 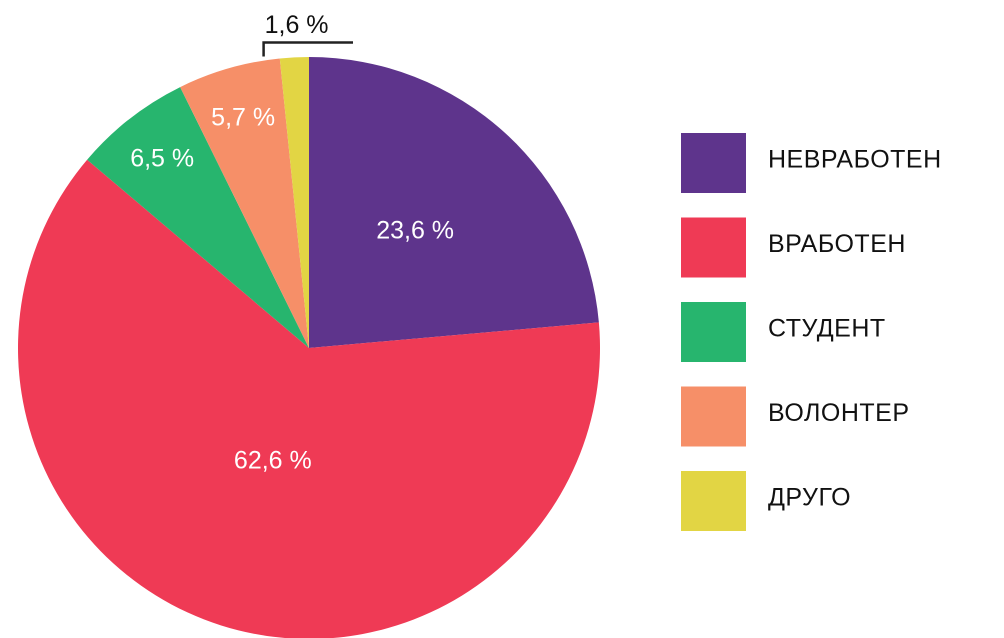 What do you see at coordinates (162, 159) in the screenshot?
I see `value-label: 6,5 %` at bounding box center [162, 159].